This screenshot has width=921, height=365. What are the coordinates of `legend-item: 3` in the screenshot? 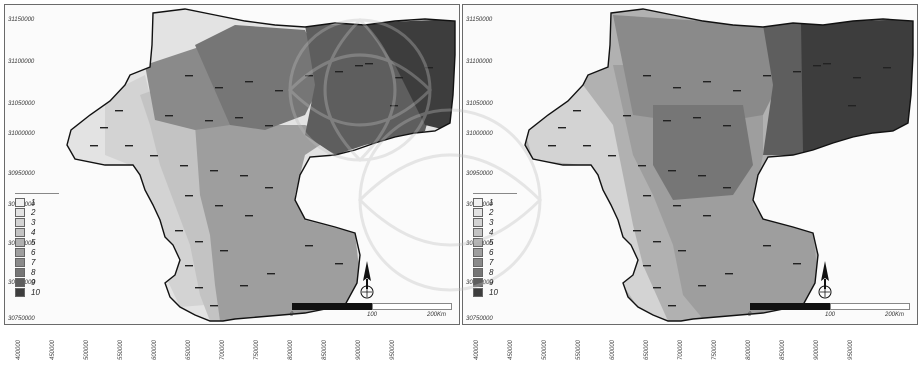 It's located at (38, 222).